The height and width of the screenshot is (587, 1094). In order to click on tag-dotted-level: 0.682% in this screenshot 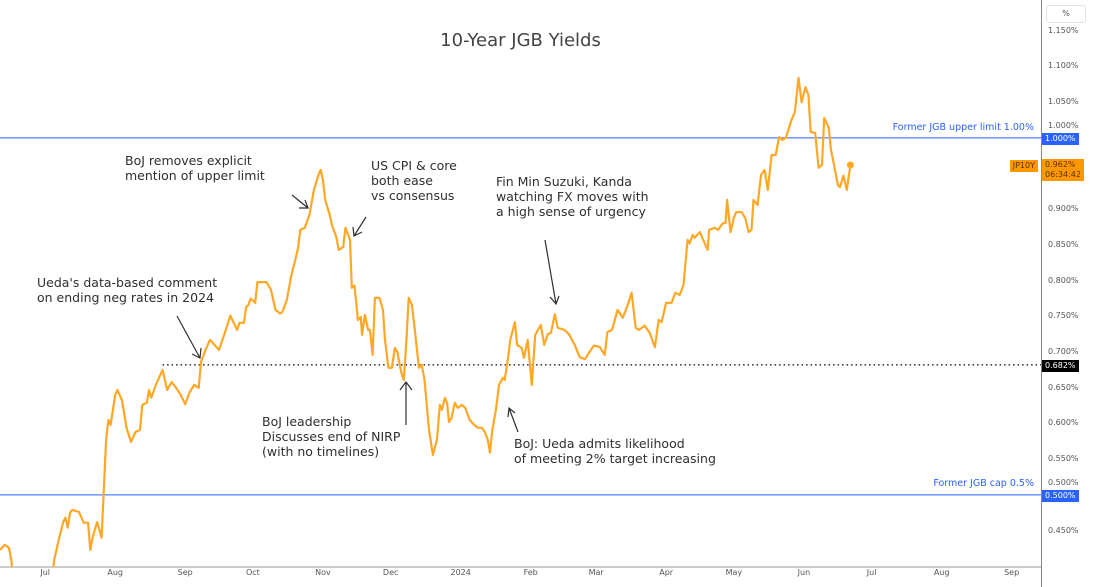, I will do `click(1060, 366)`.